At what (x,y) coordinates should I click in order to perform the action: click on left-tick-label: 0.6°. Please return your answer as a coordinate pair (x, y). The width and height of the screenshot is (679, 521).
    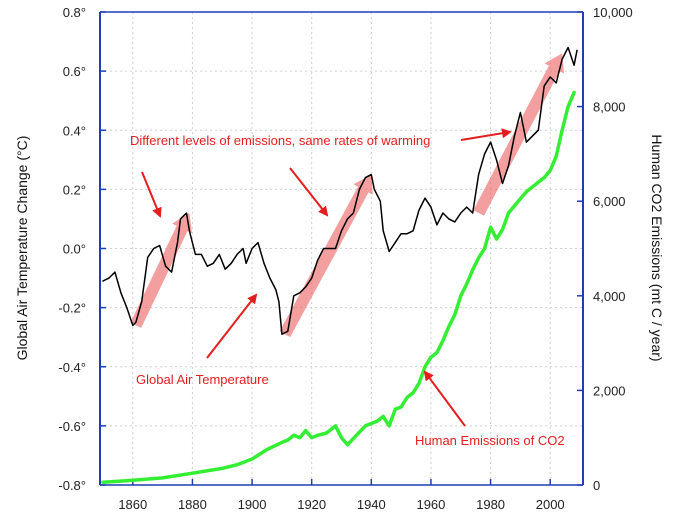
    Looking at the image, I should click on (74, 71).